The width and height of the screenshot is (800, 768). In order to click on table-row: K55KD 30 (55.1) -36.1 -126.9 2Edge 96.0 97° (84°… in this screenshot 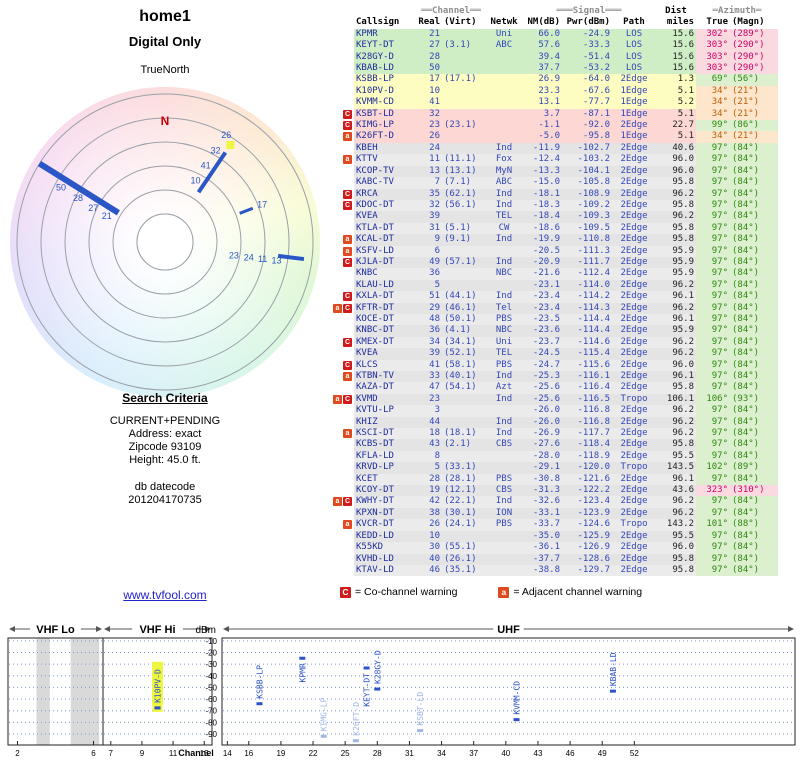, I will do `click(554, 548)`.